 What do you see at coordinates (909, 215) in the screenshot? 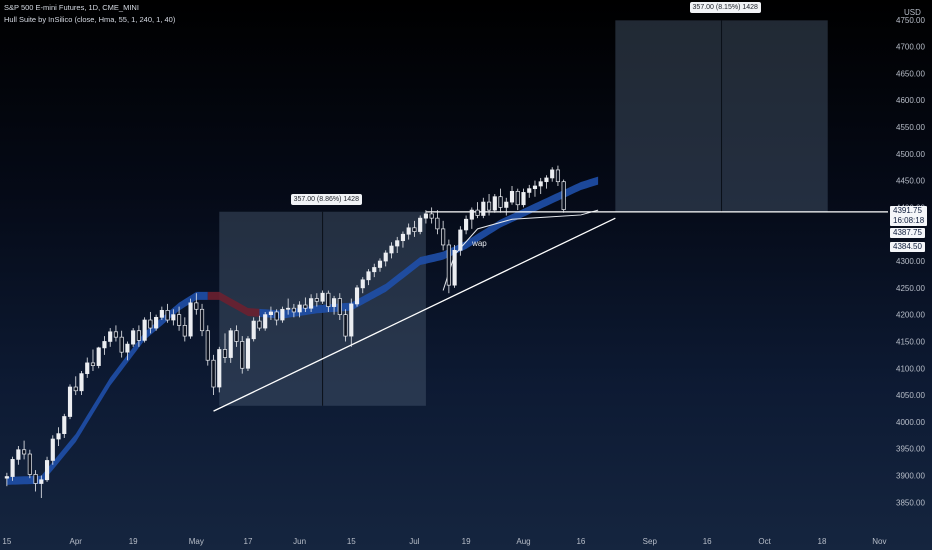
I see `last-price-tag: 4391.75 16:08:18` at bounding box center [909, 215].